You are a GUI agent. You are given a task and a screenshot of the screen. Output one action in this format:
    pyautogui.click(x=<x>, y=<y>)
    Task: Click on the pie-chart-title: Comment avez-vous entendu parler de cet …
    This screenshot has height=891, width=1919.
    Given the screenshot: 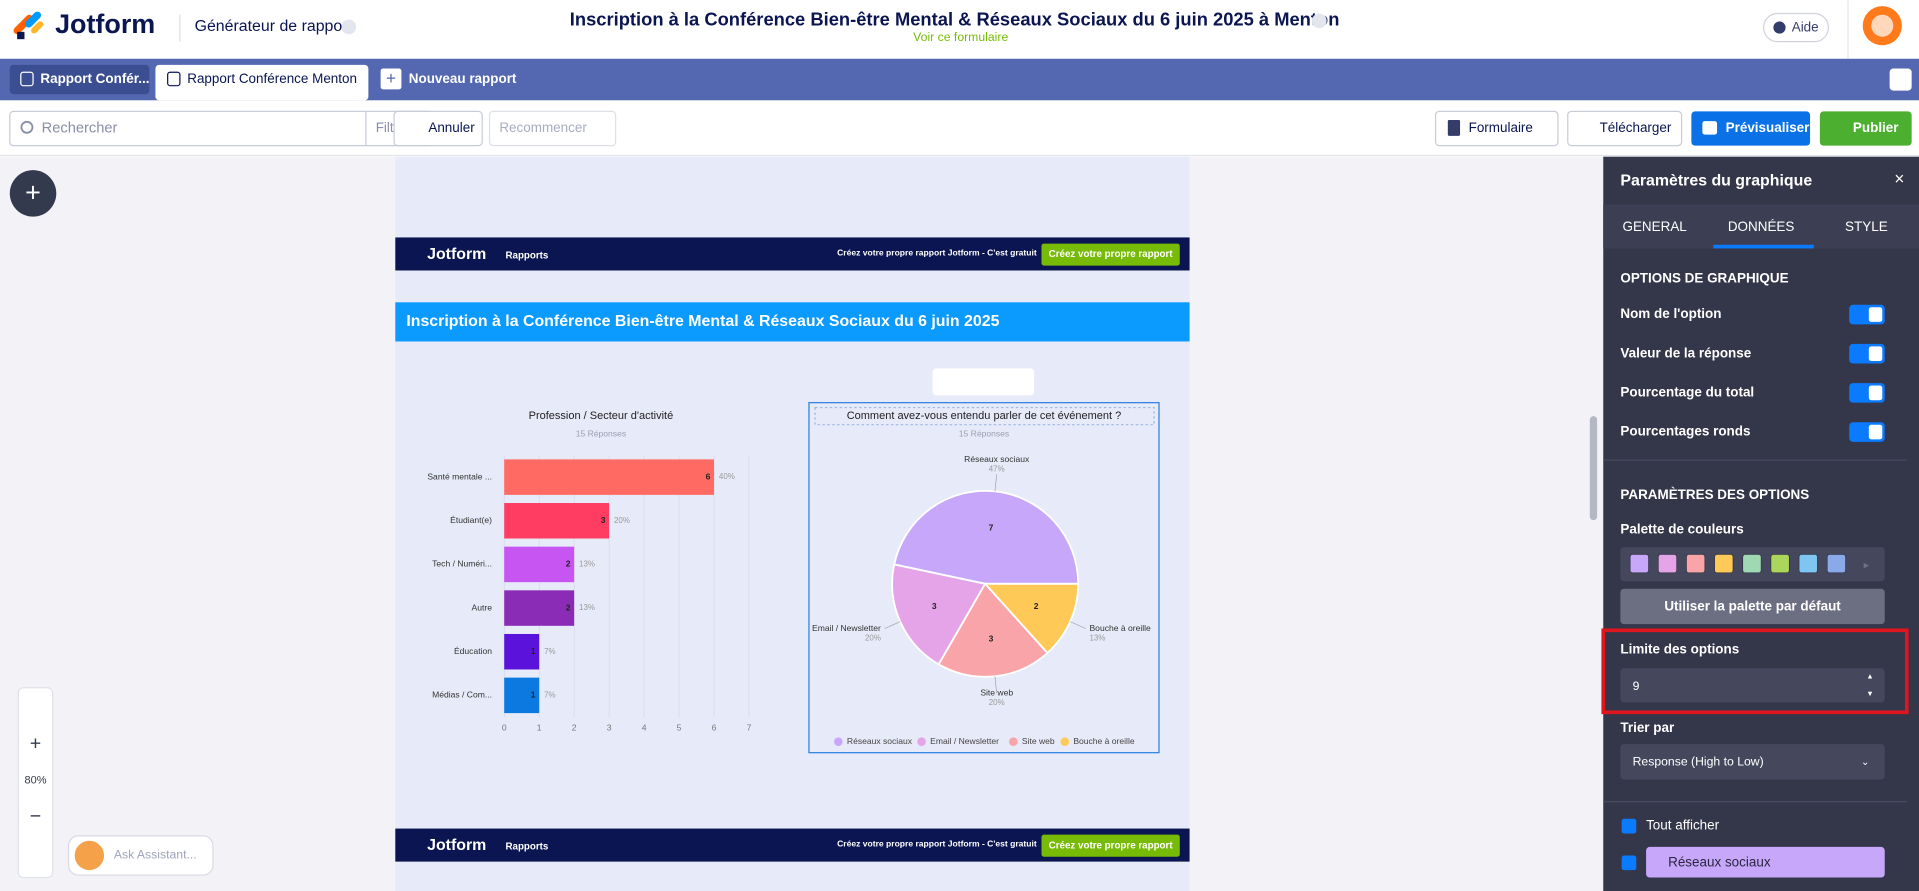 What is the action you would take?
    pyautogui.click(x=984, y=416)
    